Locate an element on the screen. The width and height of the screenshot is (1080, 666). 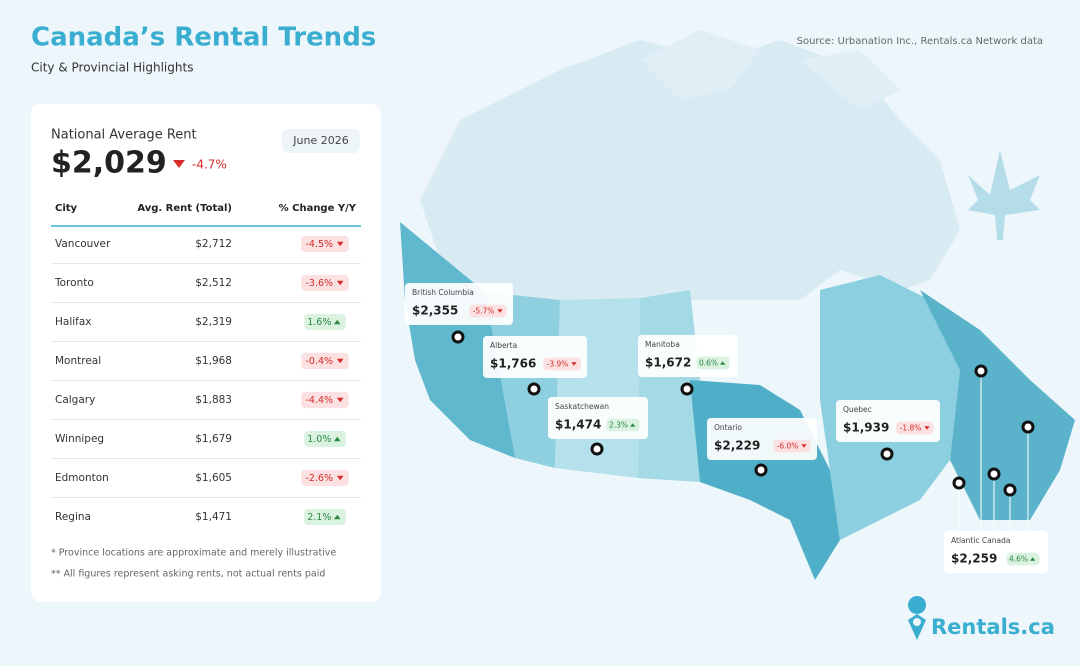
change-value: 2.1% is located at coordinates (319, 517).